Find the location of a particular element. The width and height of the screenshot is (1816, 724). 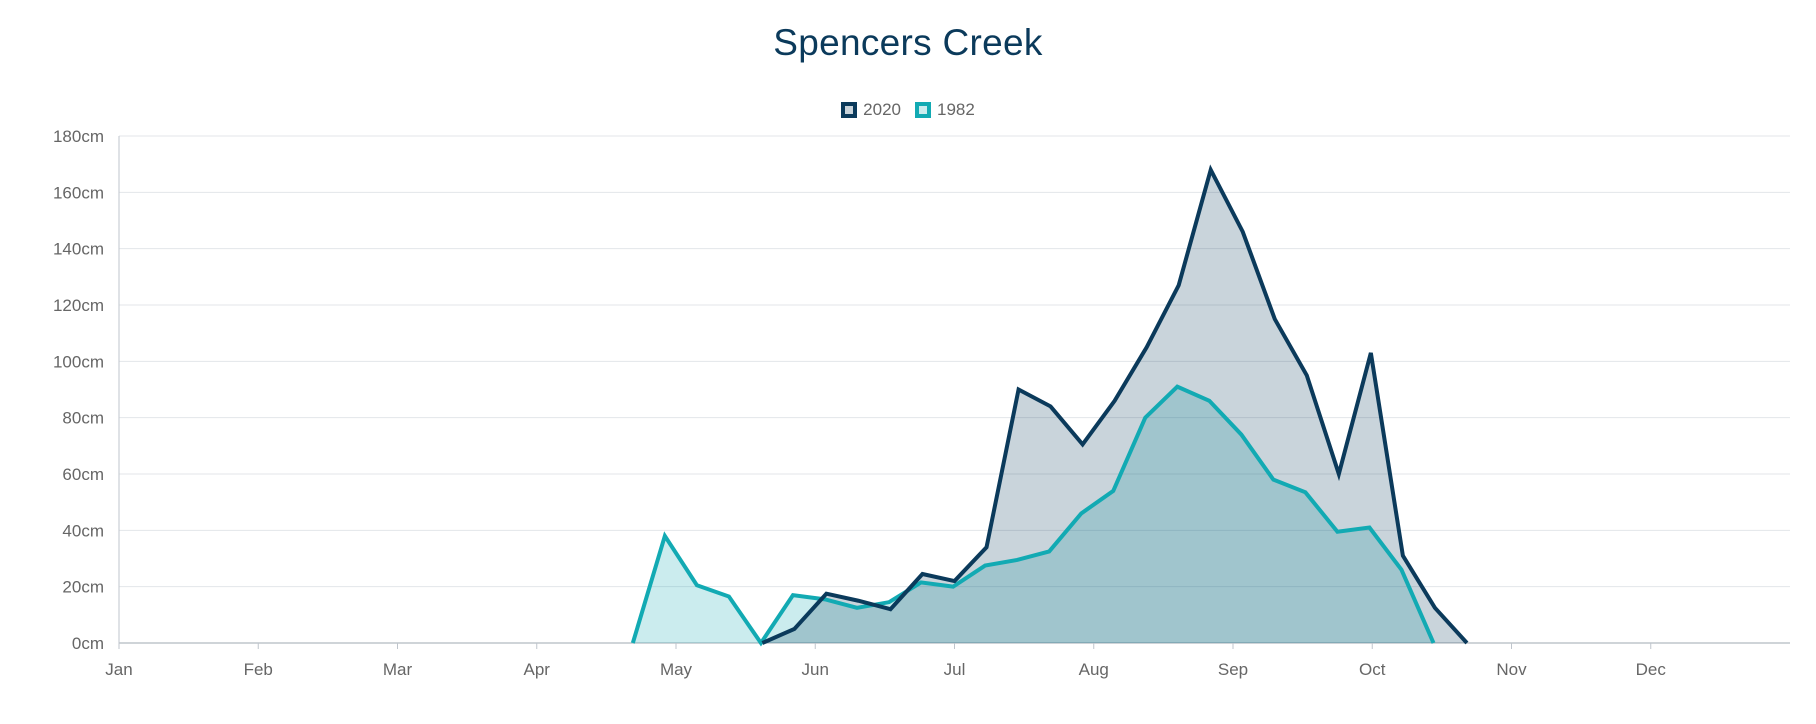

legend-item-1982: 1982 is located at coordinates (945, 110).